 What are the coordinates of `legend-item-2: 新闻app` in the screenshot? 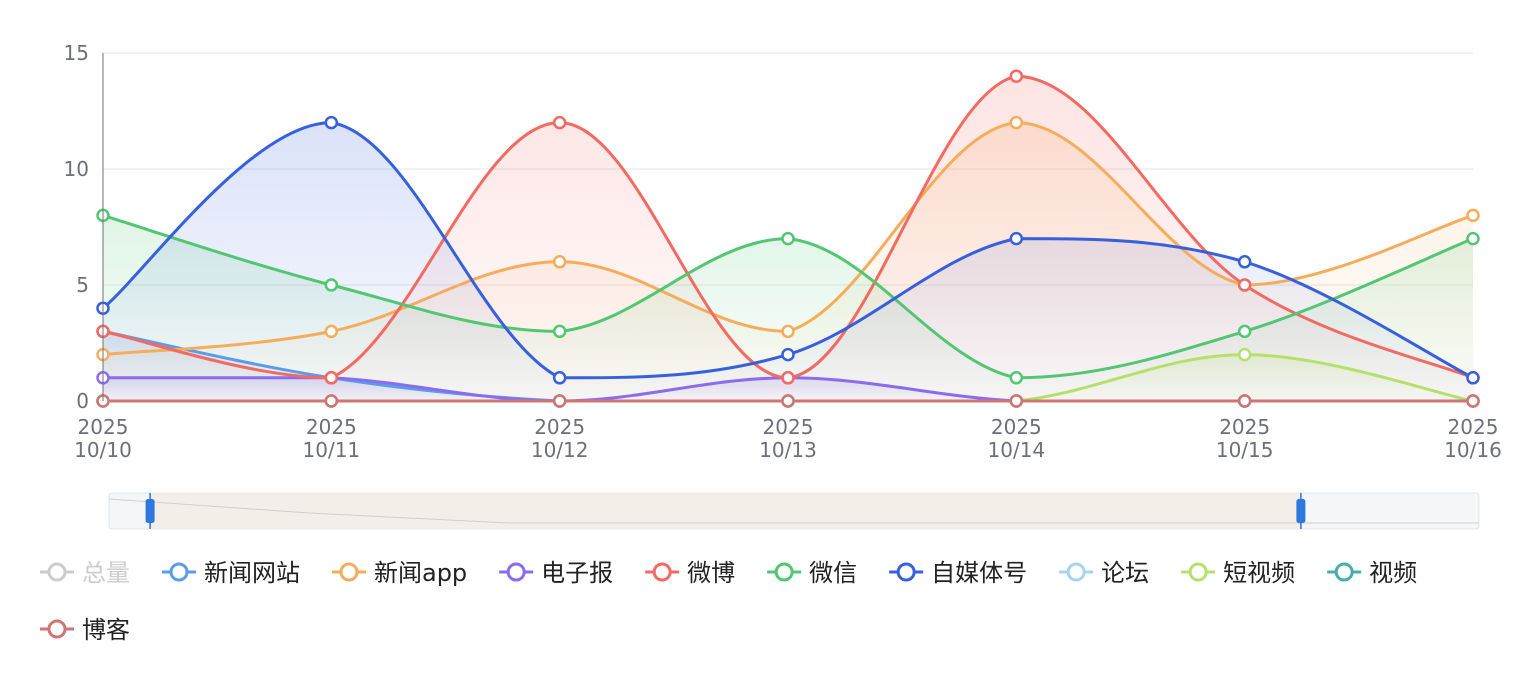 It's located at (399, 573).